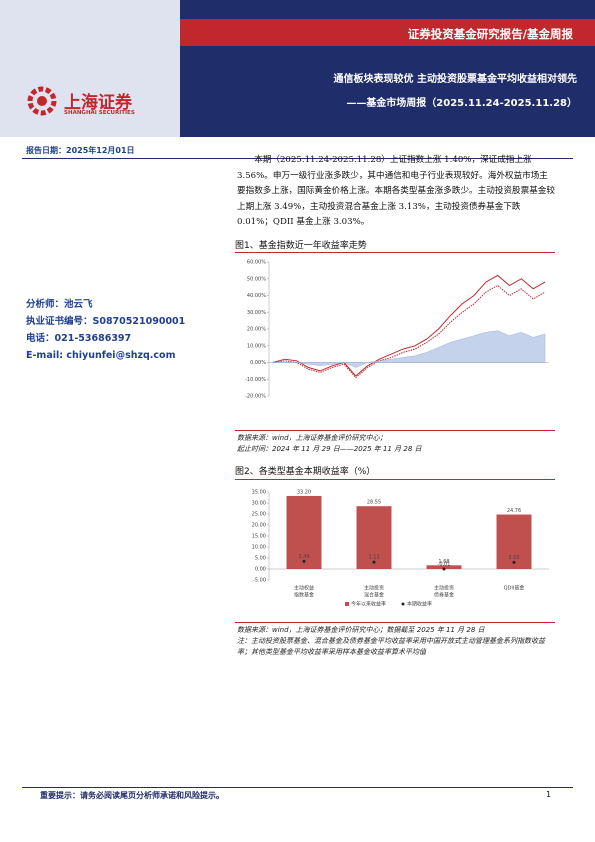 The image size is (595, 842). I want to click on y-tick-label: 5.00, so click(260, 559).